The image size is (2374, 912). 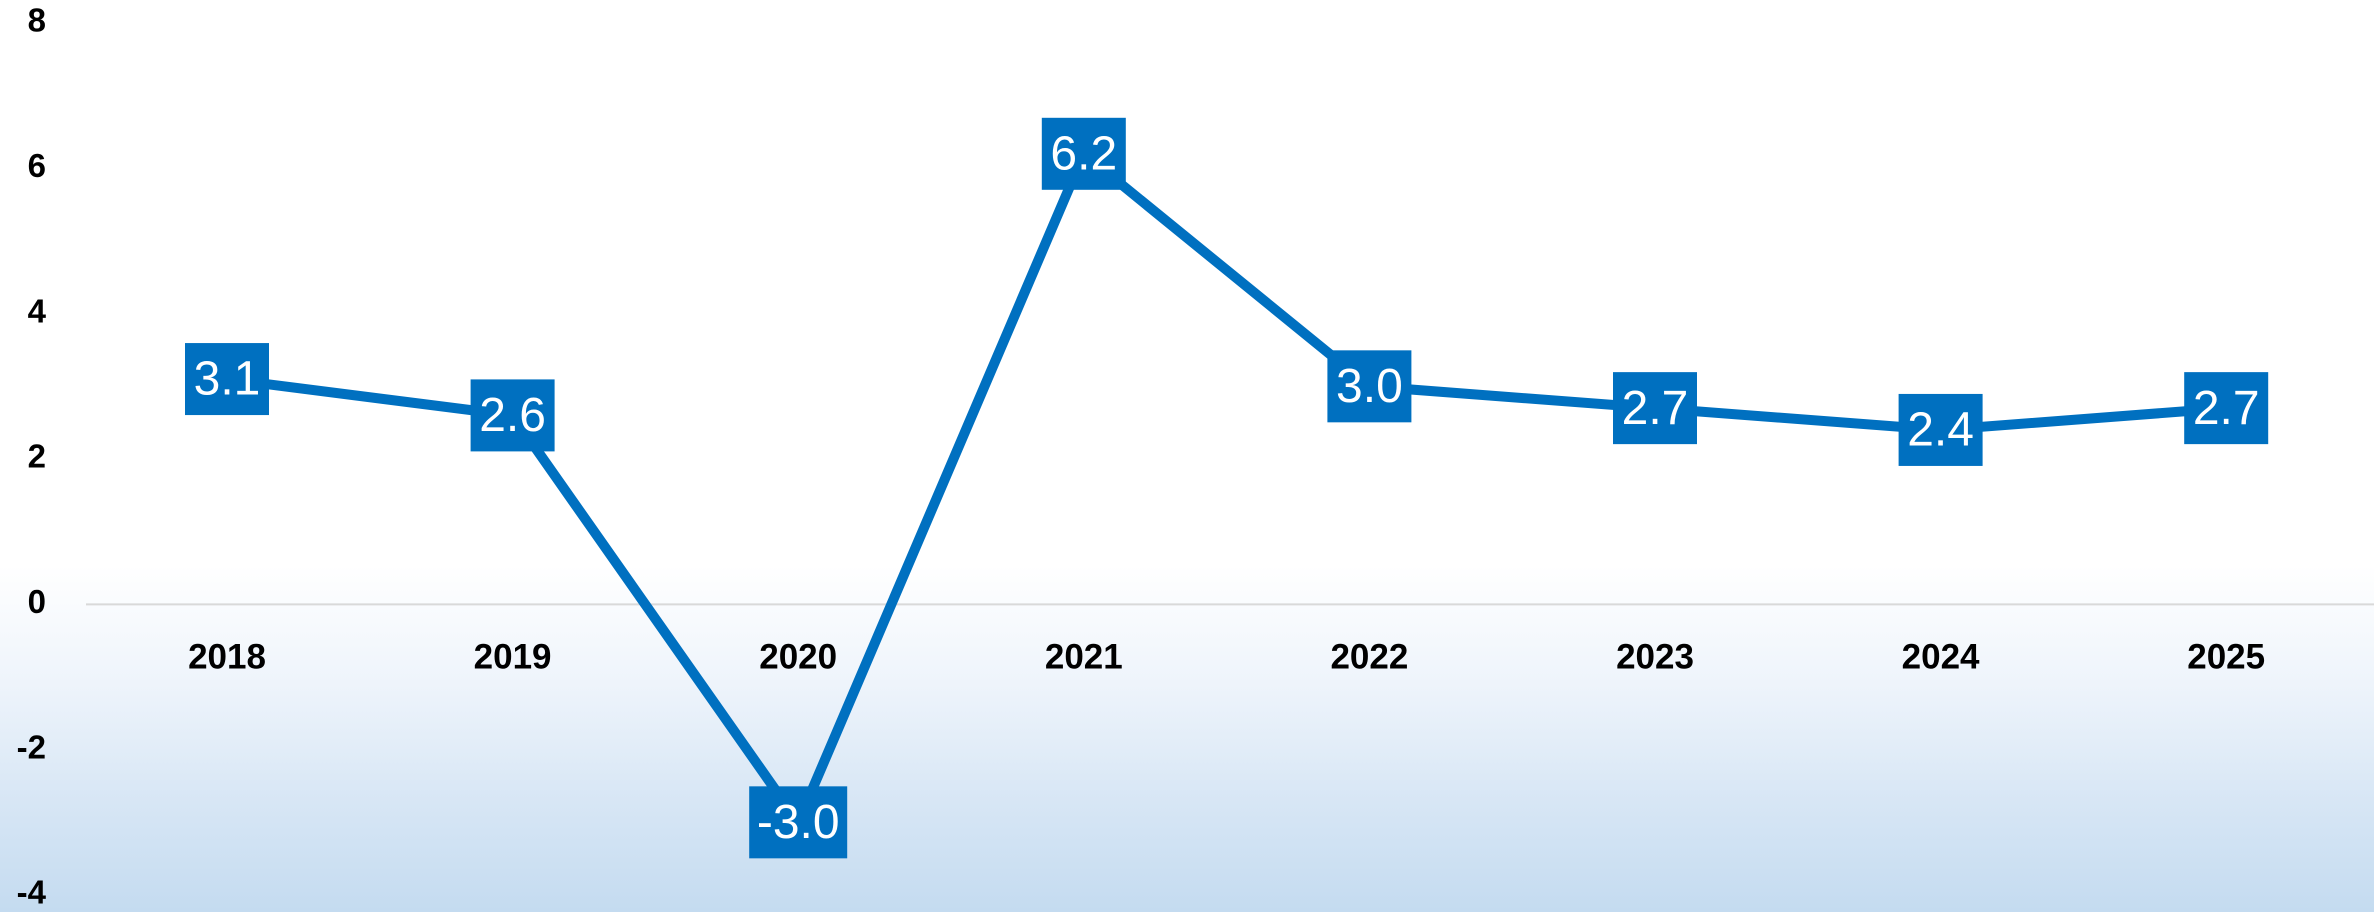 What do you see at coordinates (37, 456) in the screenshot?
I see `y-tick-label: 2` at bounding box center [37, 456].